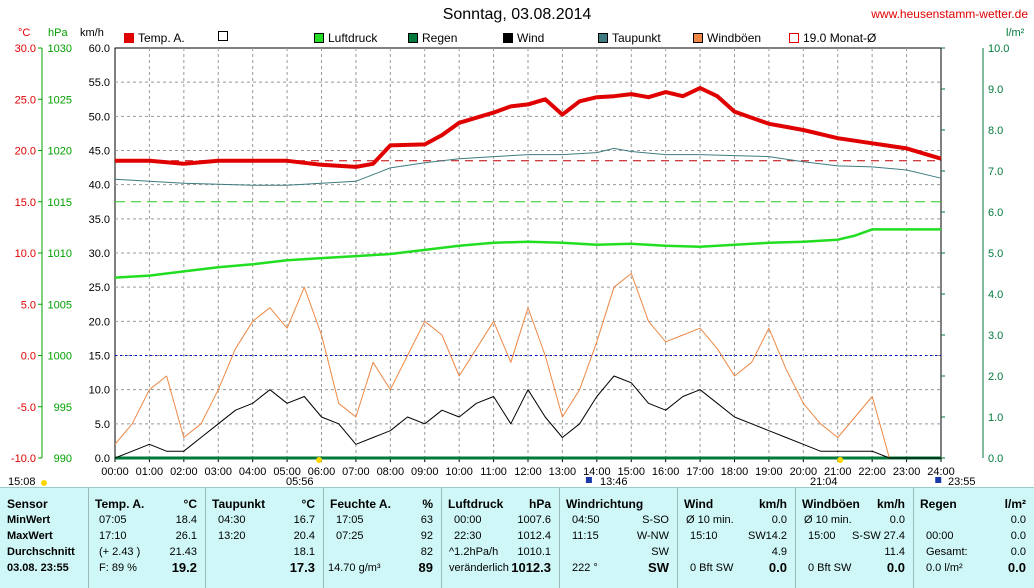 This screenshot has width=1034, height=588. What do you see at coordinates (354, 568) in the screenshot?
I see `hum-absolute: 14.70 g/m³` at bounding box center [354, 568].